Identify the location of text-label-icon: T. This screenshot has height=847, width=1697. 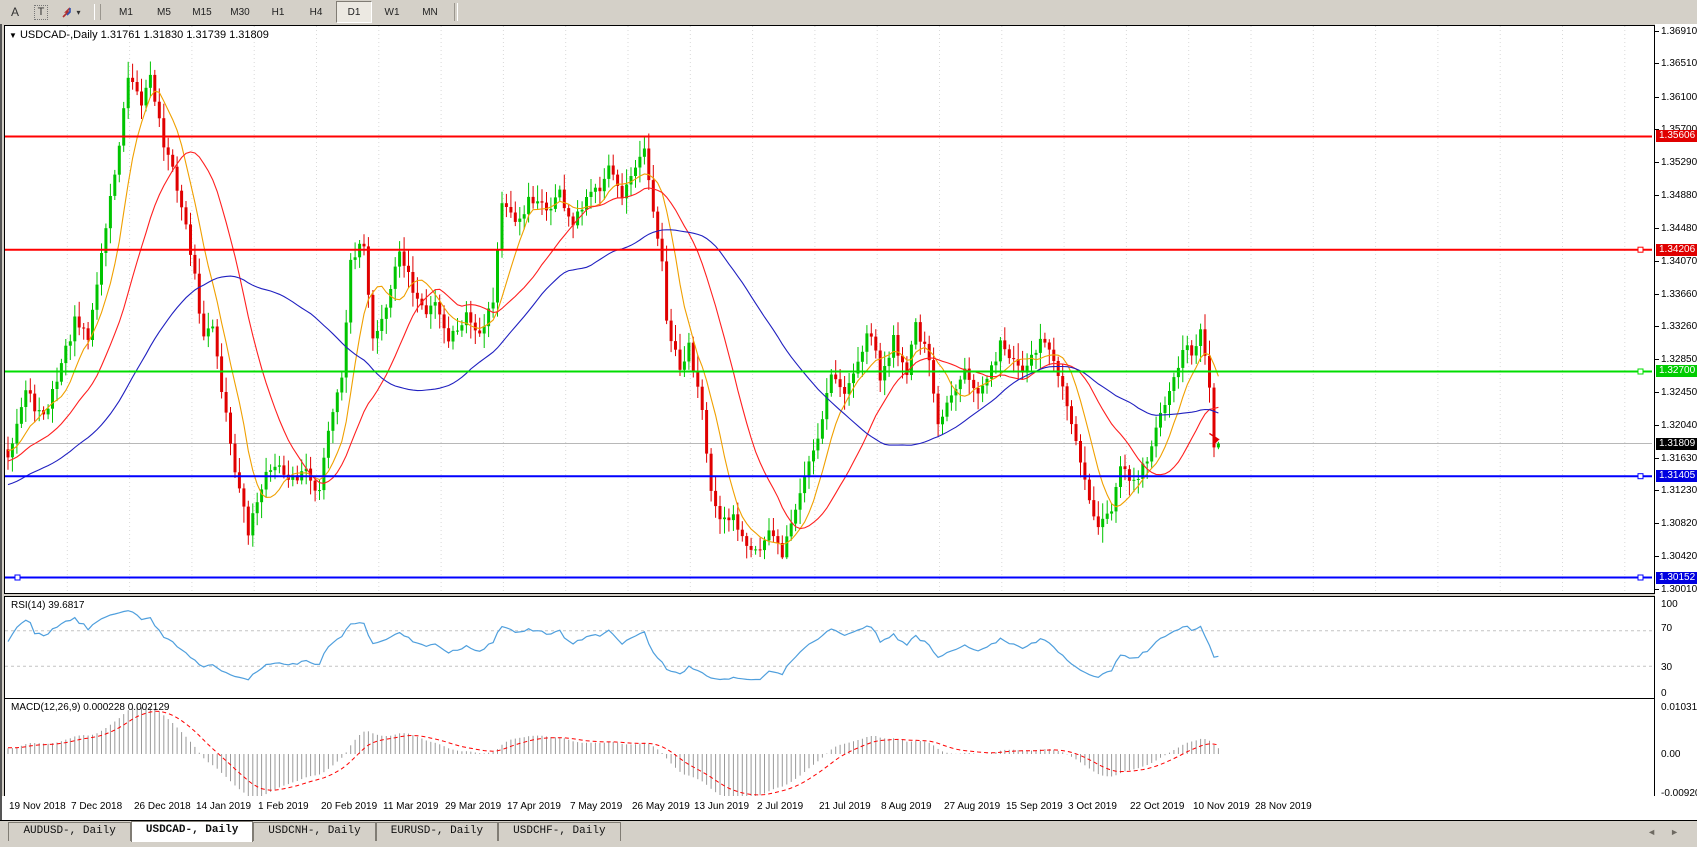
(41, 12).